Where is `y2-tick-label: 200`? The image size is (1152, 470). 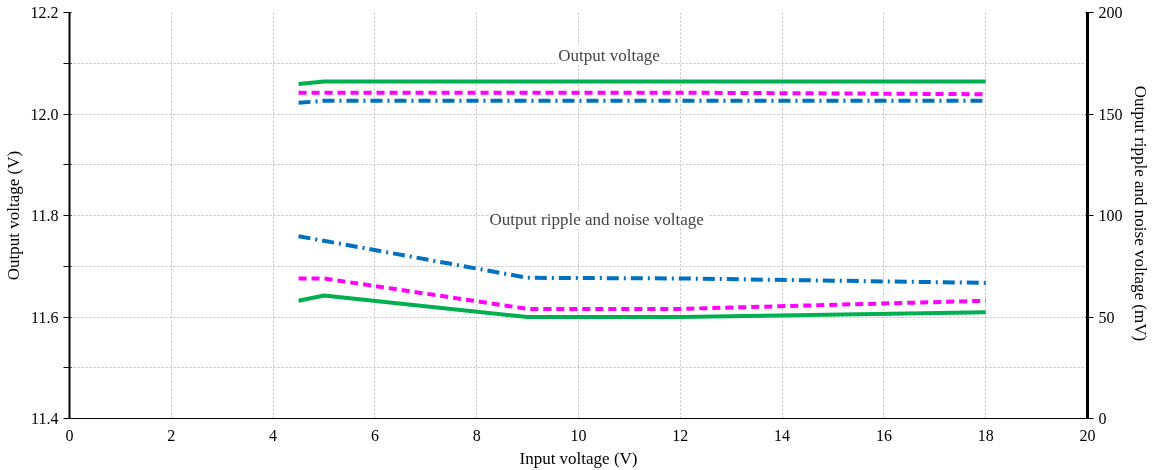
y2-tick-label: 200 is located at coordinates (1110, 12).